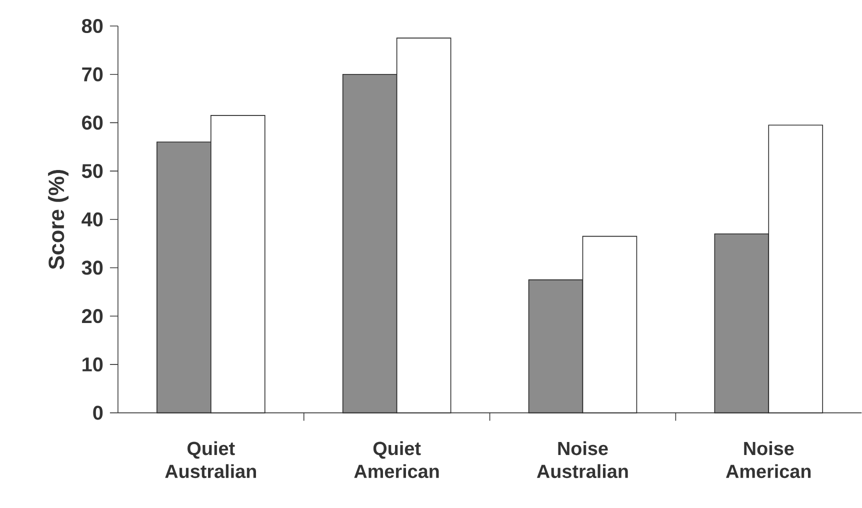 The image size is (862, 508). Describe the element at coordinates (92, 26) in the screenshot. I see `y-tick-label: 80` at that location.